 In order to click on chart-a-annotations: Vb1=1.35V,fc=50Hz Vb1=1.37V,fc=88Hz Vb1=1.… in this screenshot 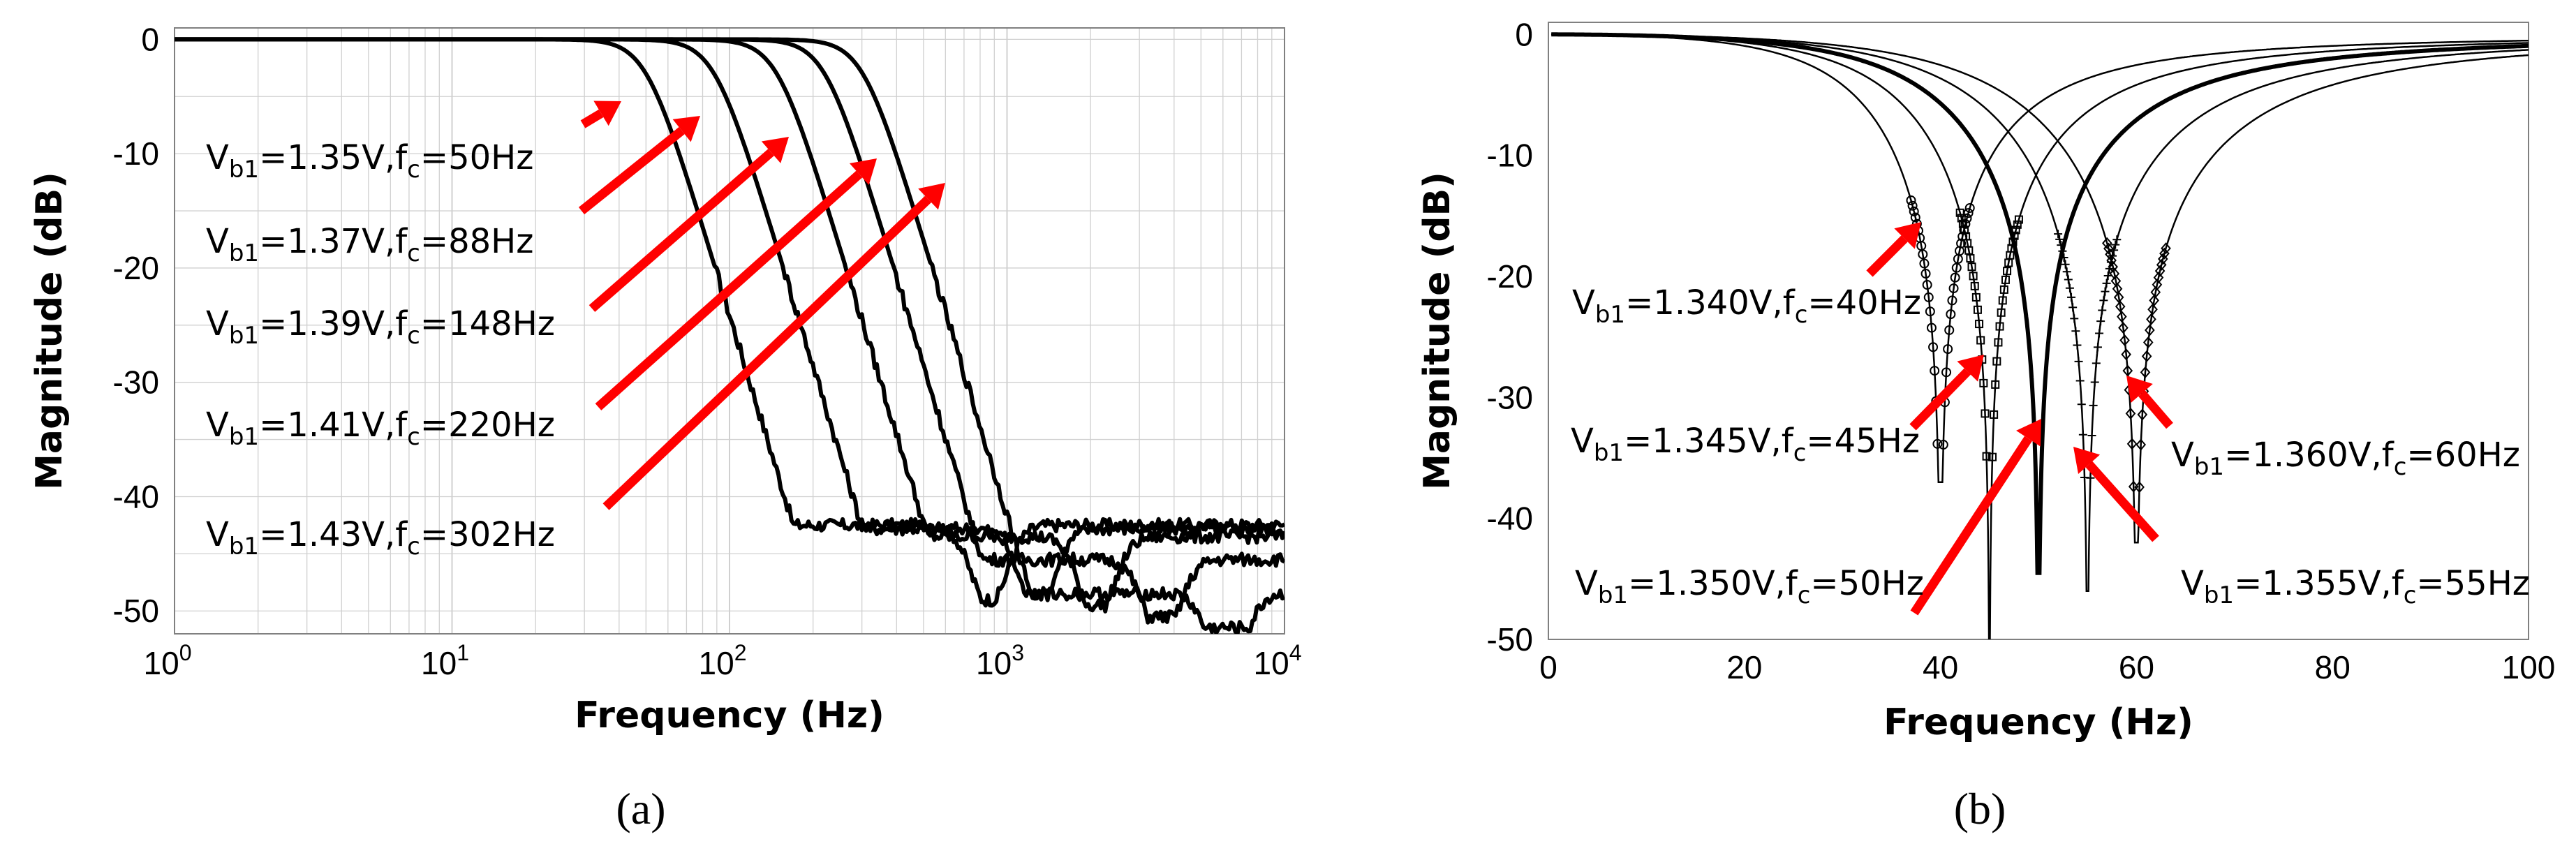, I will do `click(380, 349)`.